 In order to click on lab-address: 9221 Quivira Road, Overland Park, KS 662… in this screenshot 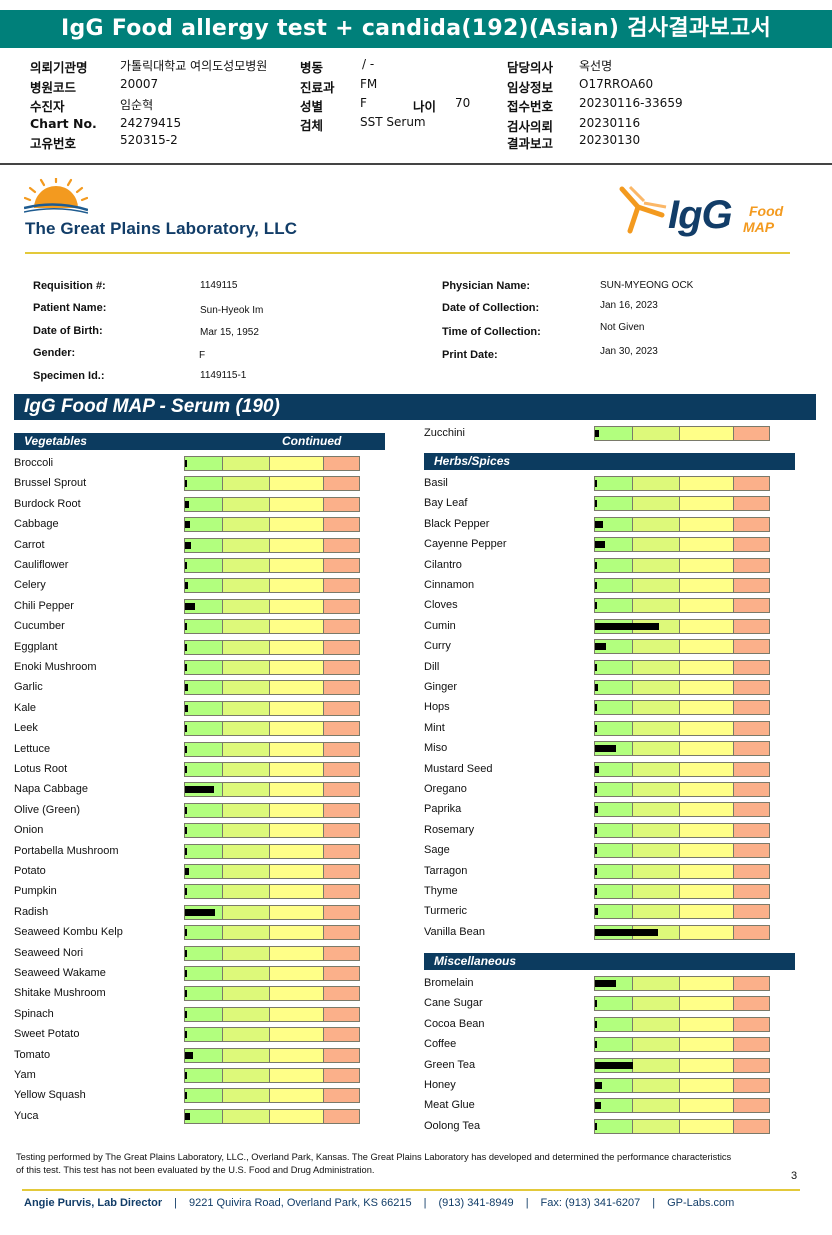, I will do `click(300, 1203)`.